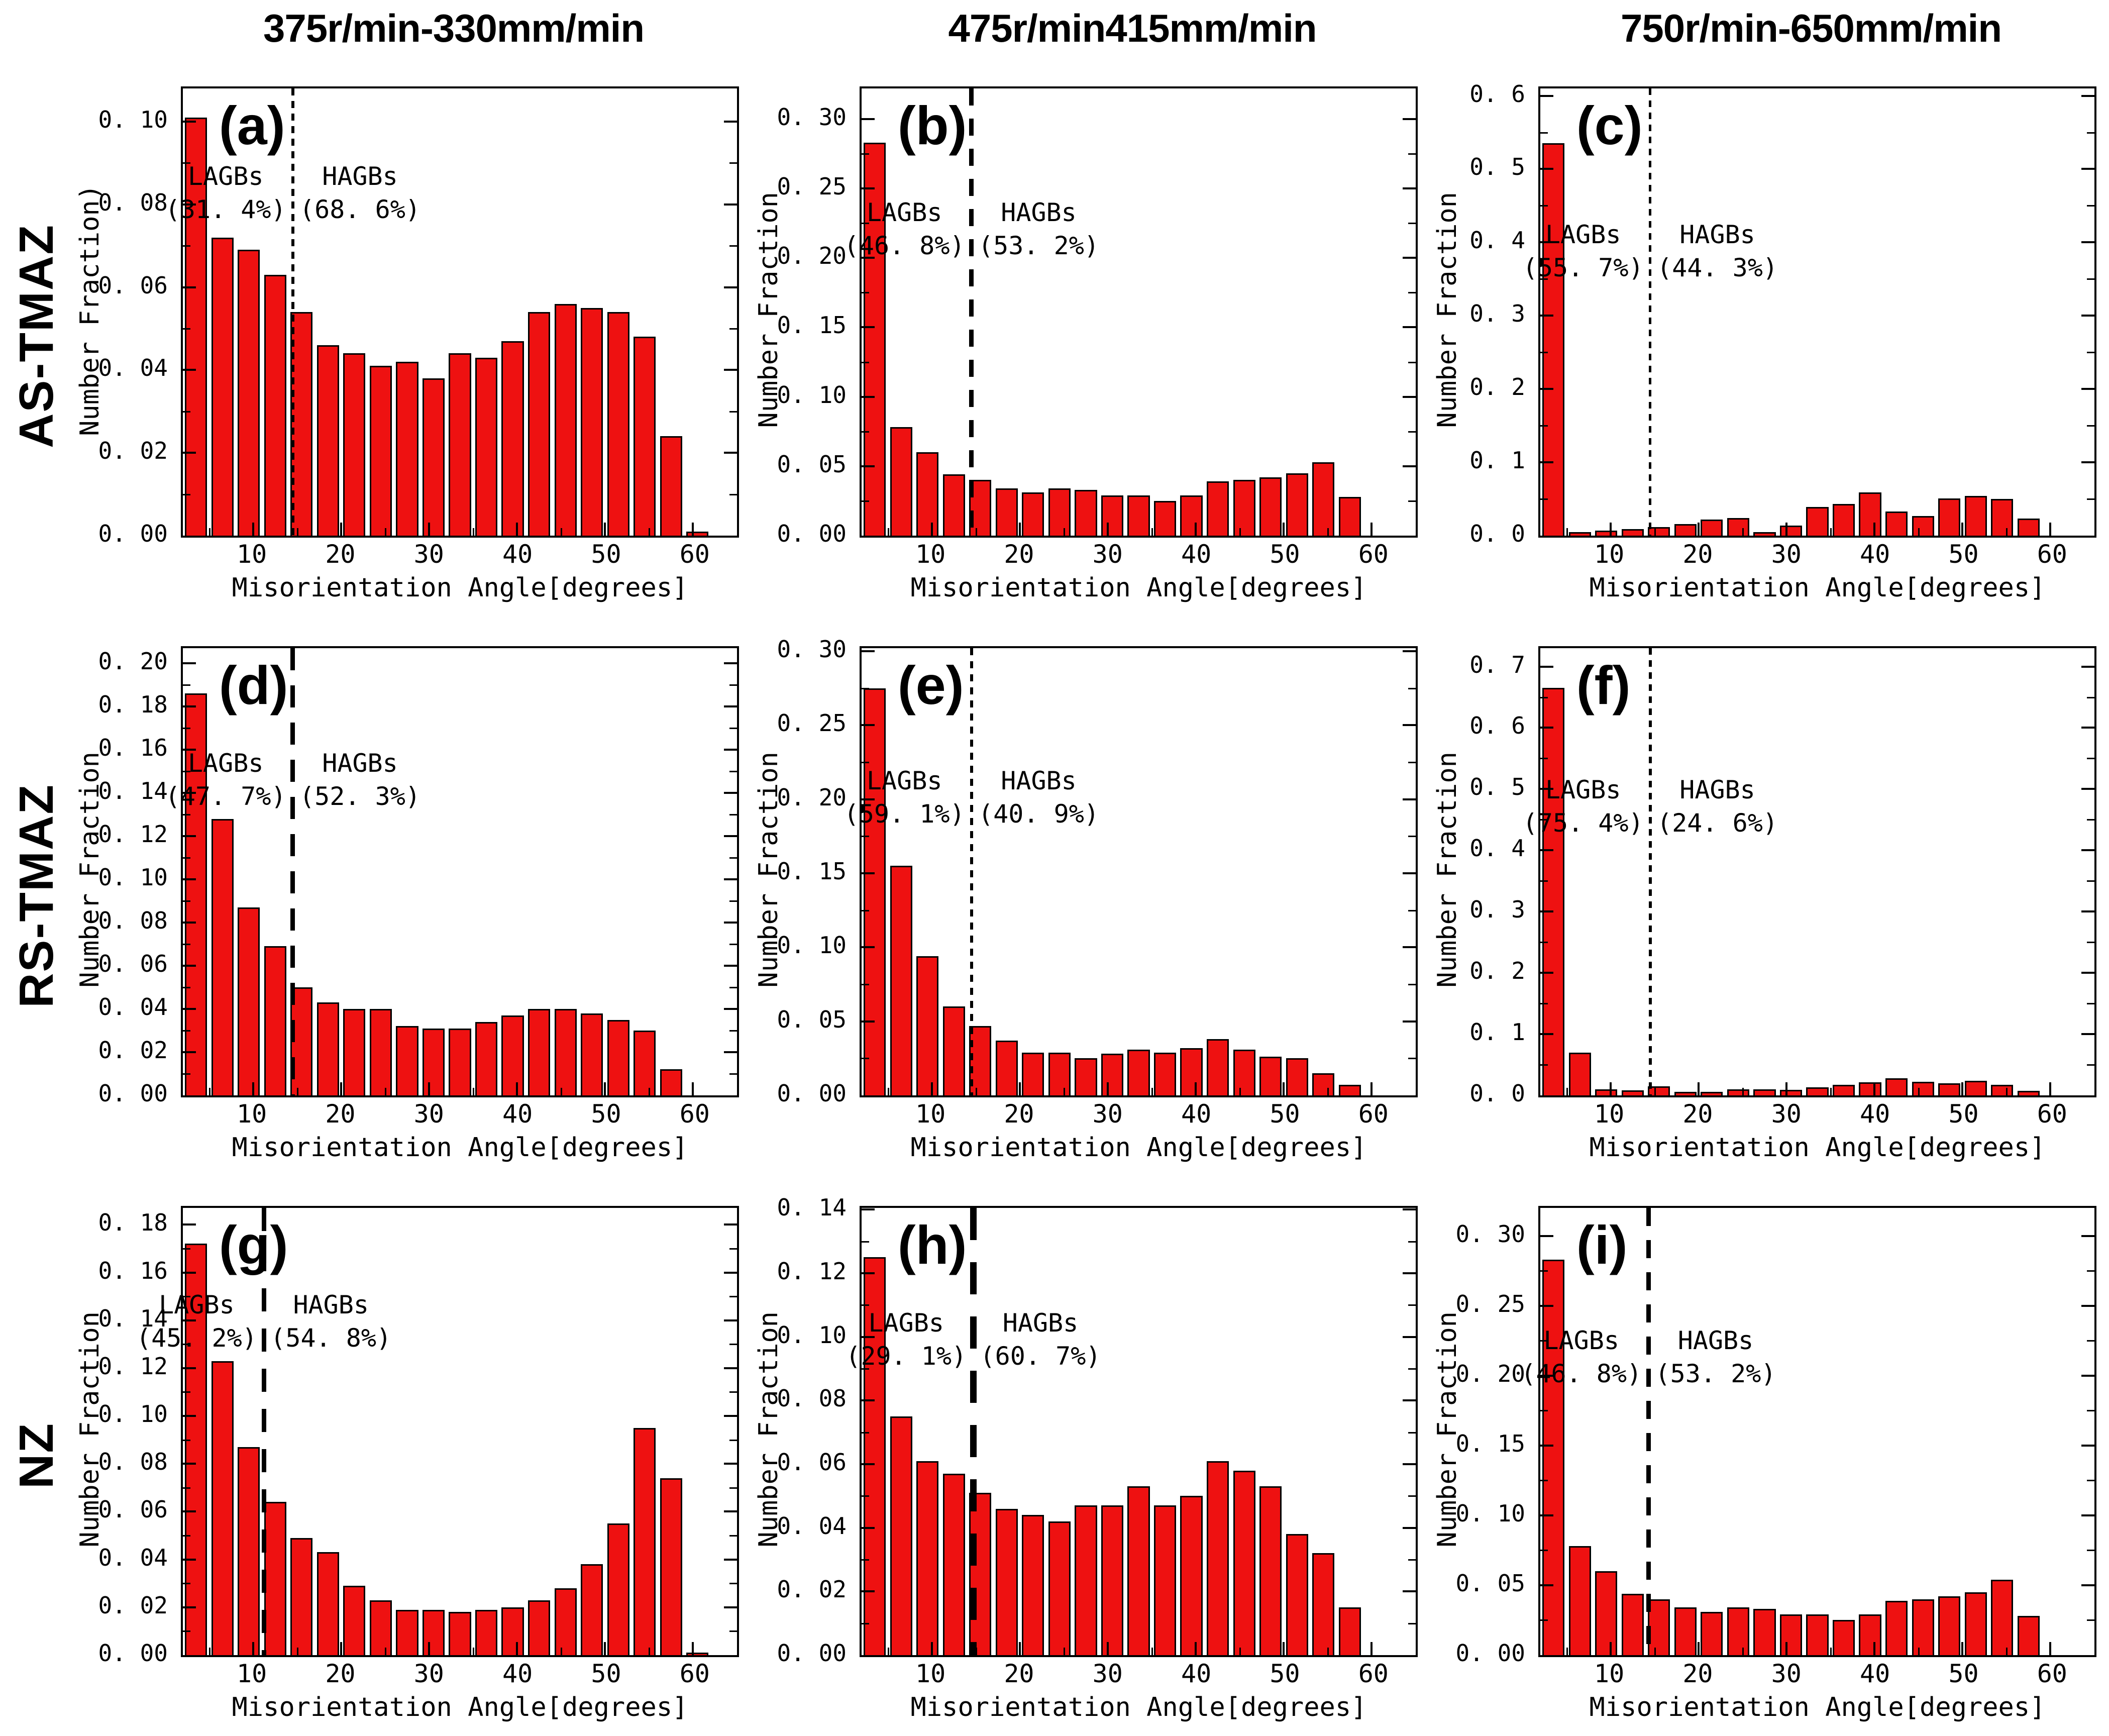  I want to click on lagbs-label: LAGBs (45. 2%), so click(196, 1321).